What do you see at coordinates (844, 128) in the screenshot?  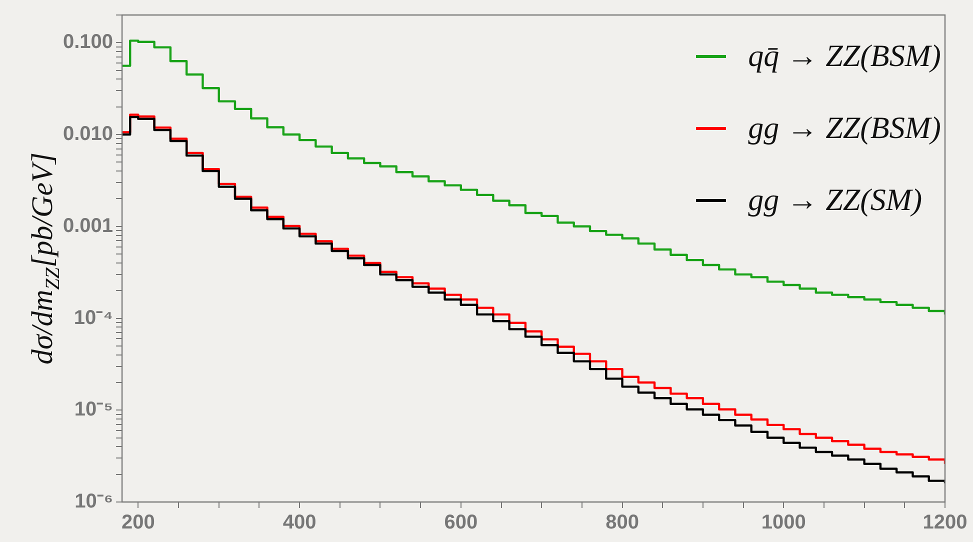 I see `legend-label: gg → ZZ(BSM)` at bounding box center [844, 128].